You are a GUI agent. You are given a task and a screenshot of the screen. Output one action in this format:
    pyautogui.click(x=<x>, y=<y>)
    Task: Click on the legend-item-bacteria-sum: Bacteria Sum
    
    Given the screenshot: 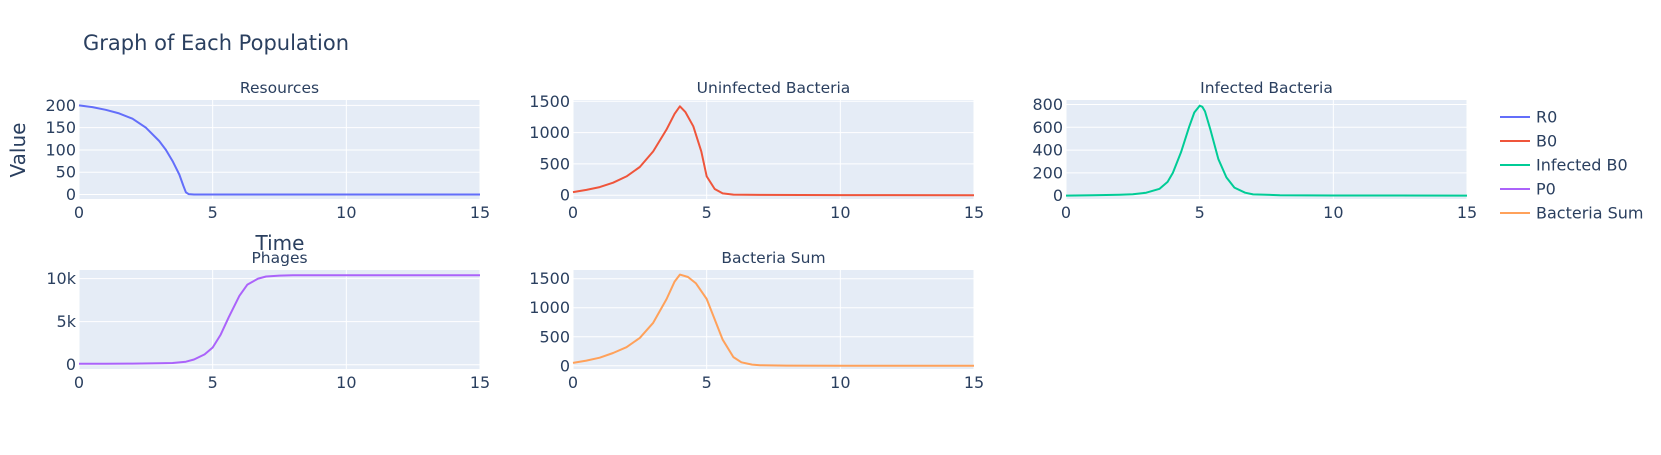 What is the action you would take?
    pyautogui.click(x=1572, y=213)
    